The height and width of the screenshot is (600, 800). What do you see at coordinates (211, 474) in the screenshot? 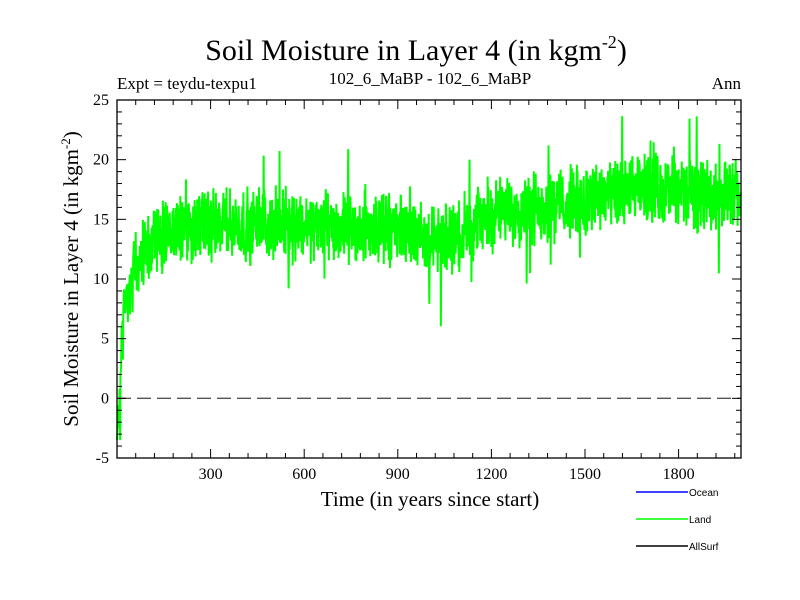
I see `x-tick-label: 300` at bounding box center [211, 474].